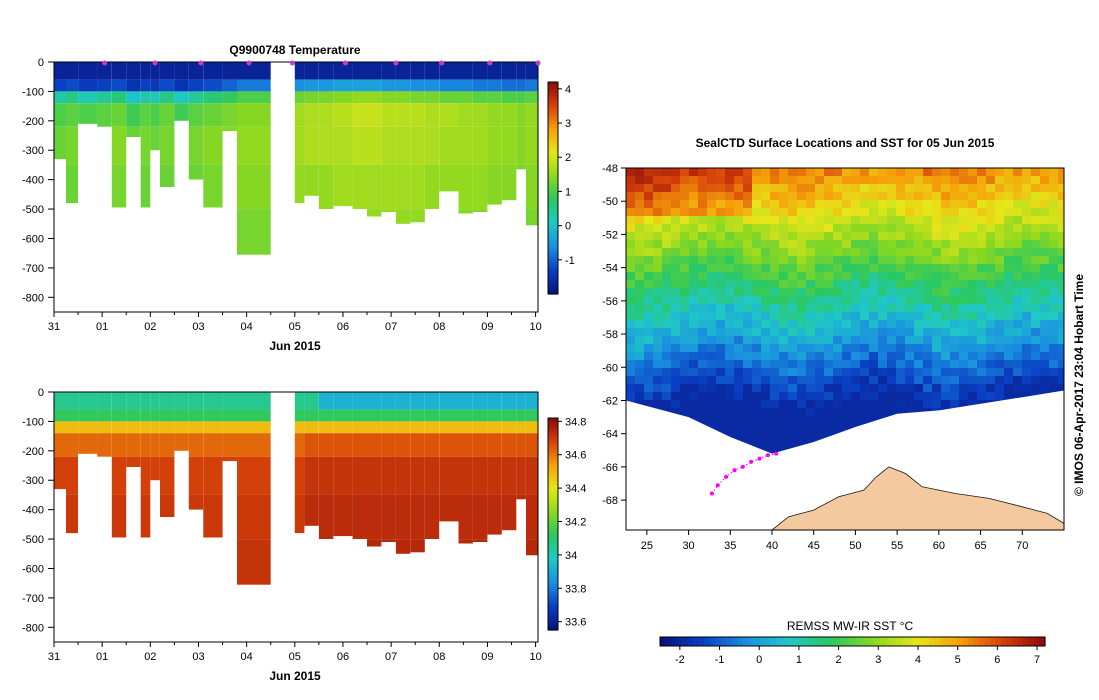 This screenshot has height=700, width=1099. What do you see at coordinates (105, 63) in the screenshot?
I see `profile-marker` at bounding box center [105, 63].